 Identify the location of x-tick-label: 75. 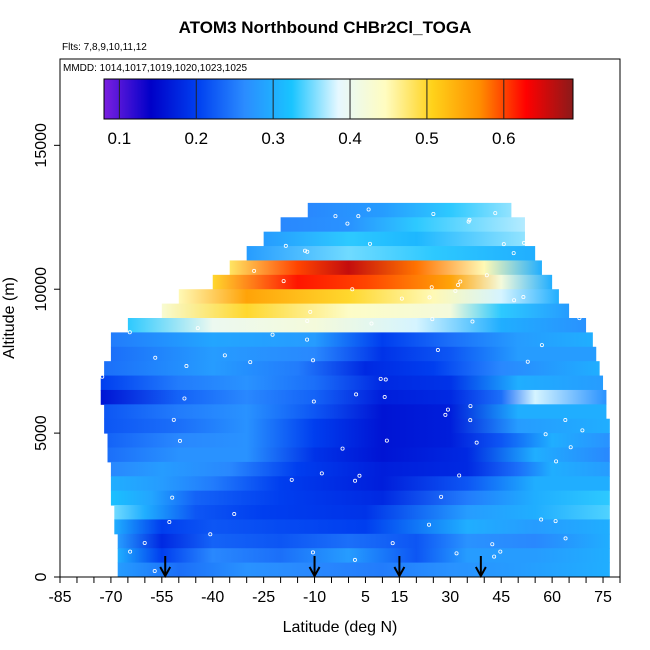
(603, 597).